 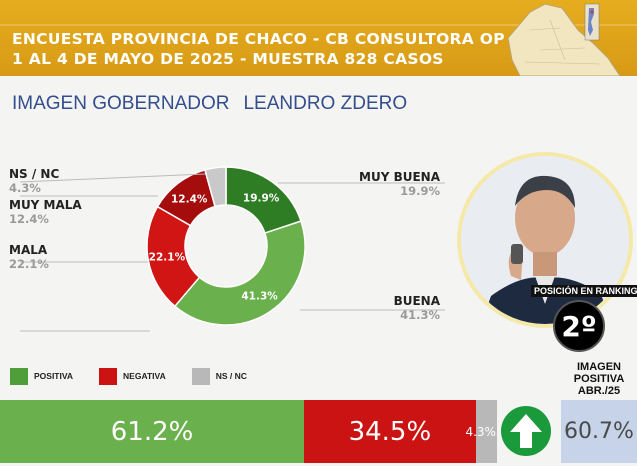 I want to click on label-buena-name: BUENA, so click(x=416, y=301).